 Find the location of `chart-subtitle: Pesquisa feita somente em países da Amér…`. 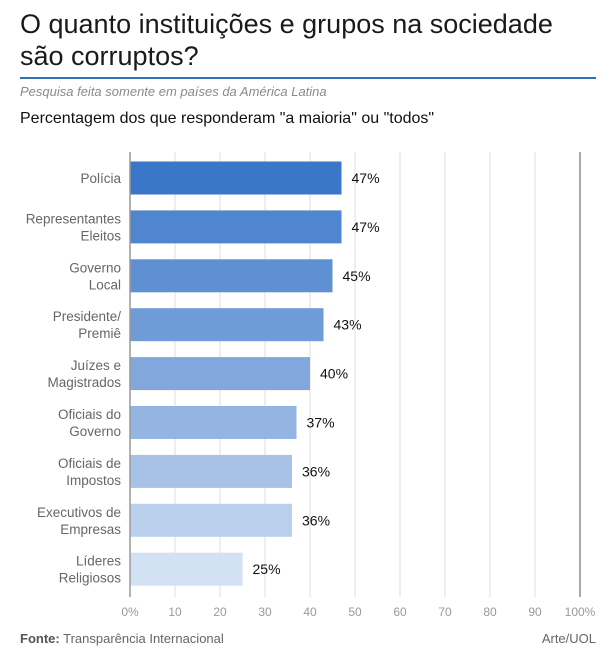

chart-subtitle: Pesquisa feita somente em países da Amér… is located at coordinates (173, 91).